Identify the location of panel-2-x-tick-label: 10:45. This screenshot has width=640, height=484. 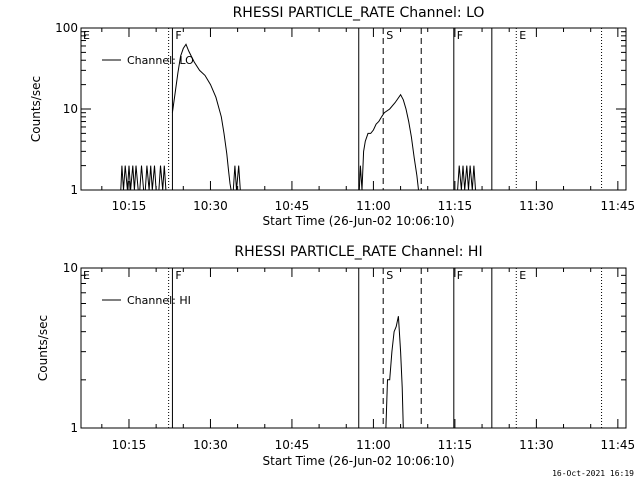
(292, 445).